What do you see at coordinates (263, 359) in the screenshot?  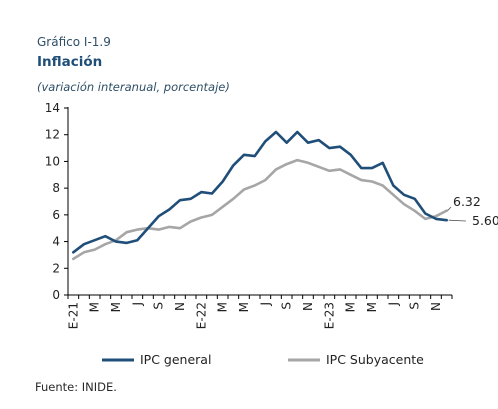 I see `chart-legend: IPC general IPC Subyacente` at bounding box center [263, 359].